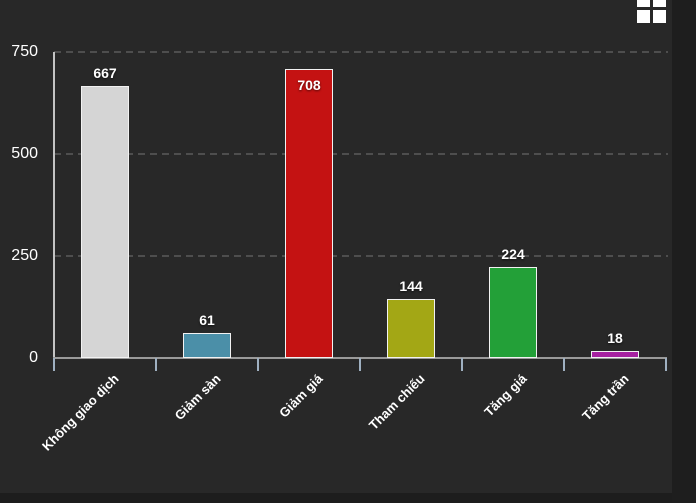 This screenshot has width=696, height=503. Describe the element at coordinates (207, 345) in the screenshot. I see `bar-giảm-sàn` at that location.